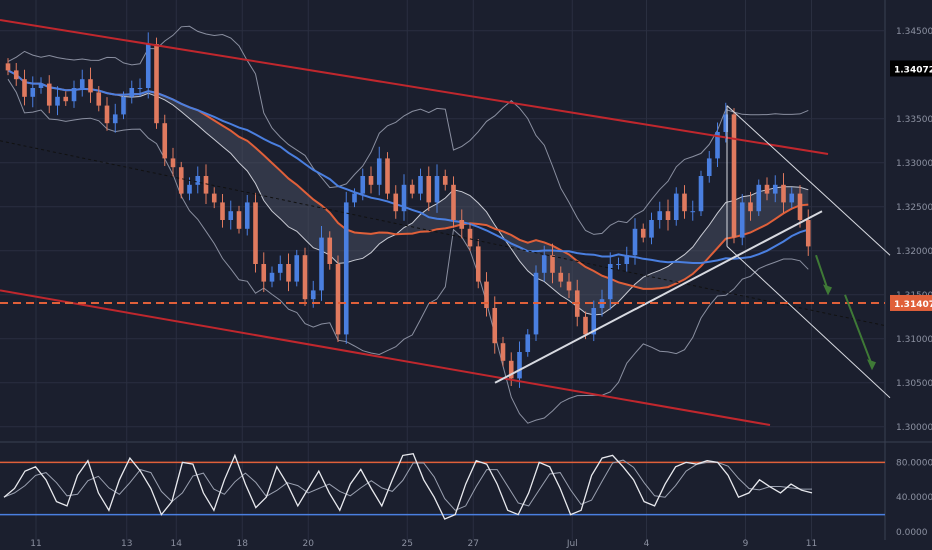  I want to click on support-line, so click(658, 297).